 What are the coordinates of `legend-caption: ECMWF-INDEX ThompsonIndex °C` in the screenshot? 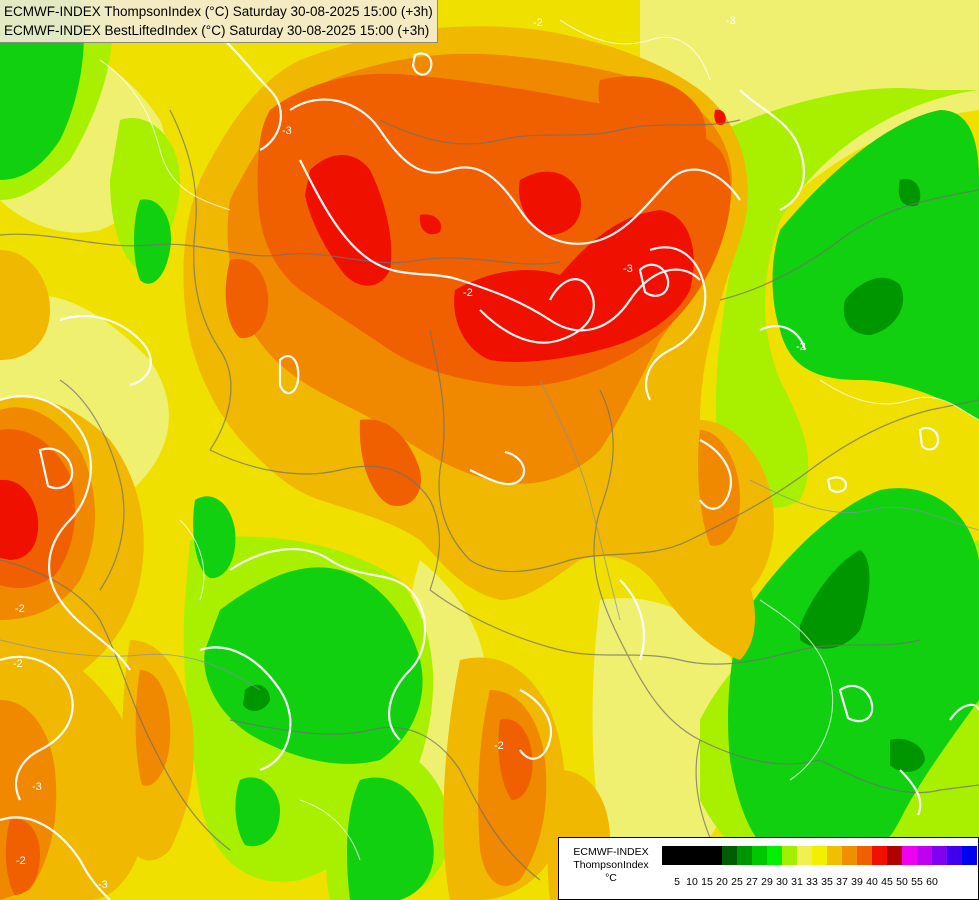 It's located at (611, 865).